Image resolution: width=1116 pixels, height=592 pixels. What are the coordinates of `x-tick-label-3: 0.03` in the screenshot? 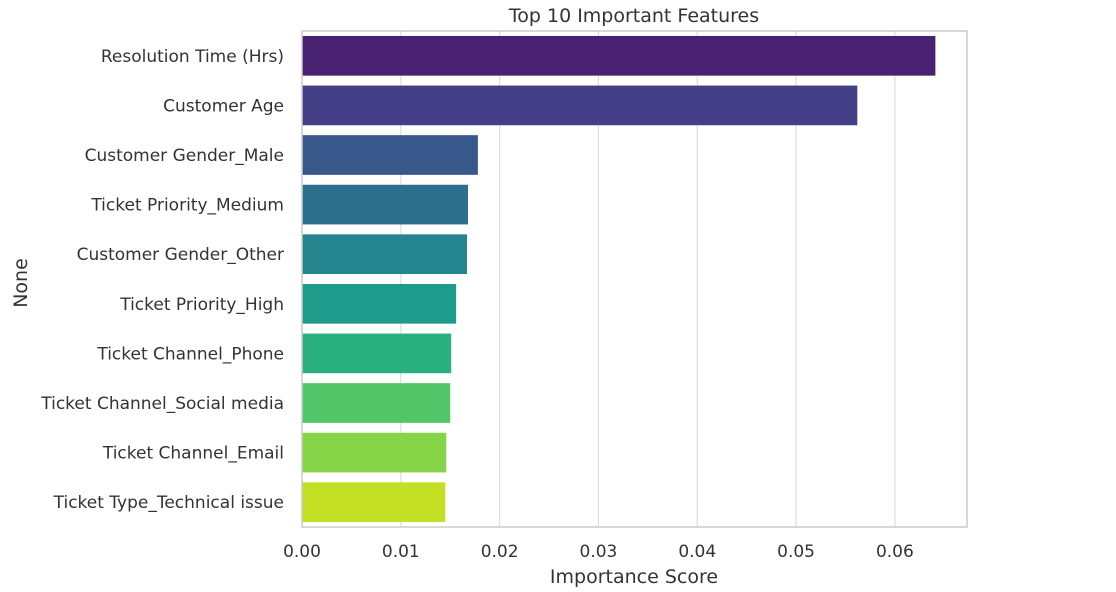 It's located at (599, 552).